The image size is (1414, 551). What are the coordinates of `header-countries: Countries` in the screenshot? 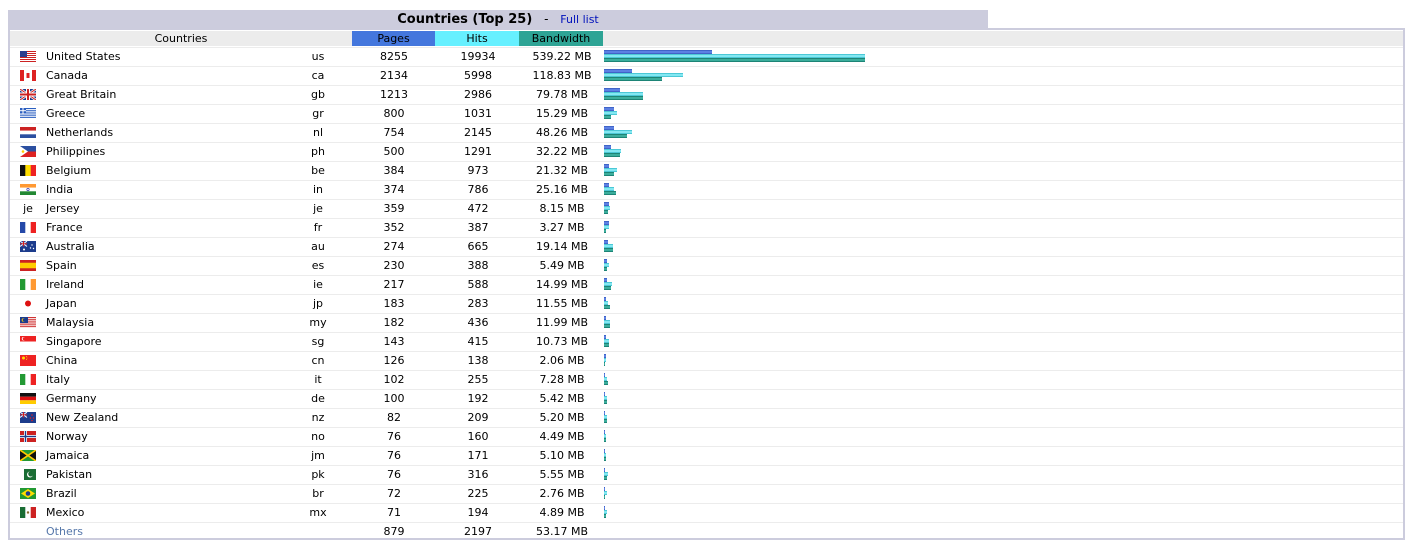 It's located at (181, 38).